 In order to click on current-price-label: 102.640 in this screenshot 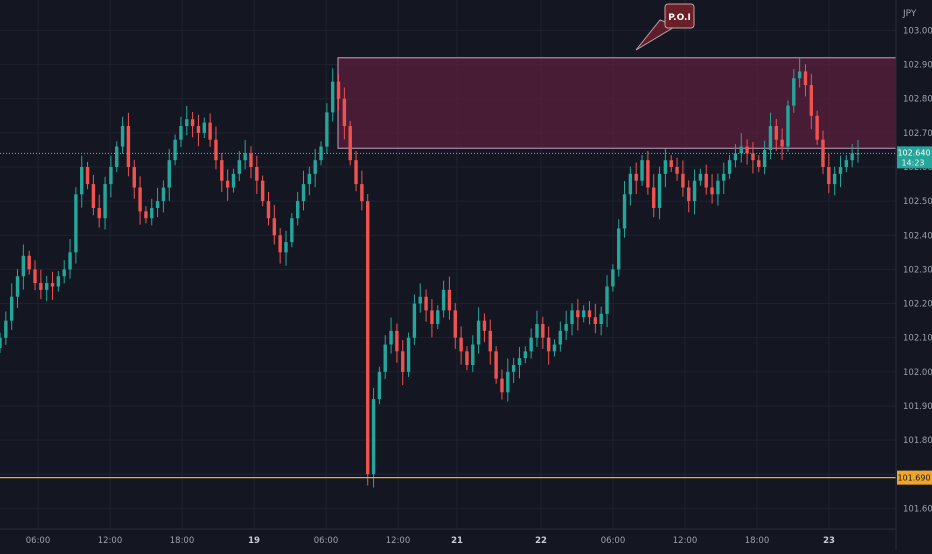, I will do `click(913, 152)`.